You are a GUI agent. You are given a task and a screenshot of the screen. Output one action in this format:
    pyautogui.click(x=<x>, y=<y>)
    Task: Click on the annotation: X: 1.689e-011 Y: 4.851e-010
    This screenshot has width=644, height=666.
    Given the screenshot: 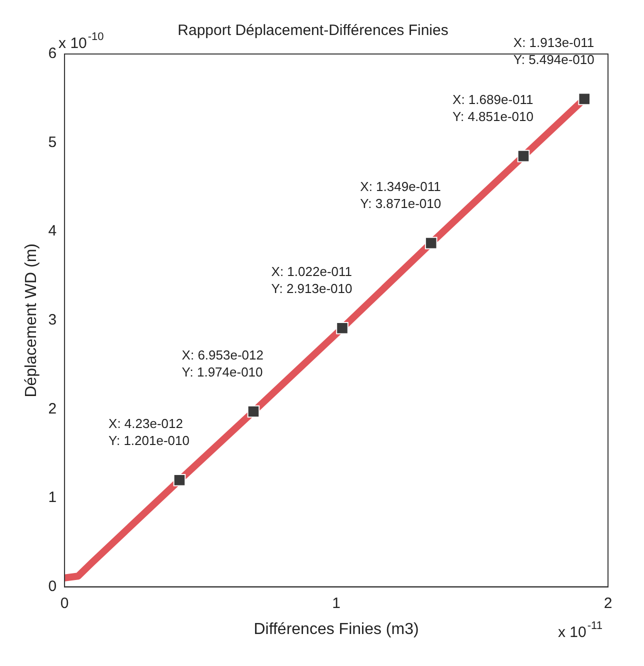 What is the action you would take?
    pyautogui.click(x=493, y=108)
    